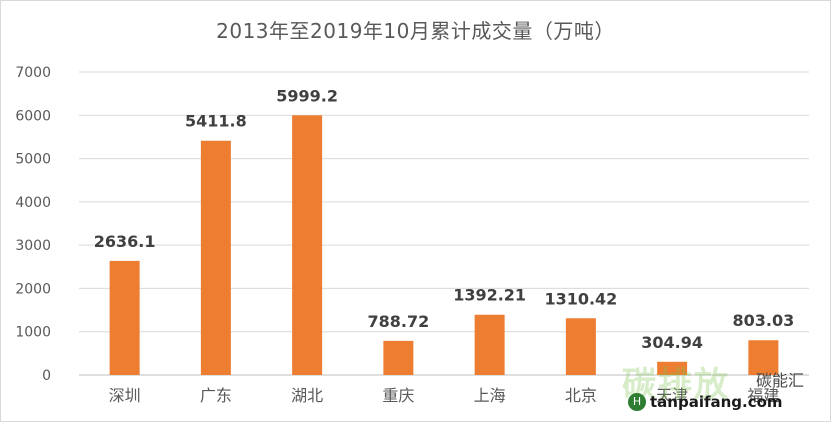 The height and width of the screenshot is (422, 831). Describe the element at coordinates (46, 376) in the screenshot. I see `y-tick-label: 0` at that location.